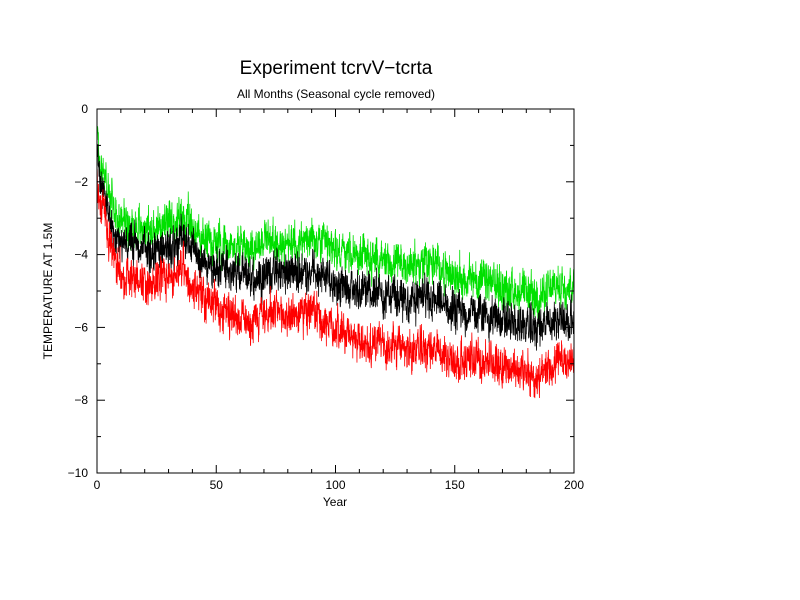 The height and width of the screenshot is (600, 800). I want to click on x-tick-label: 150, so click(455, 485).